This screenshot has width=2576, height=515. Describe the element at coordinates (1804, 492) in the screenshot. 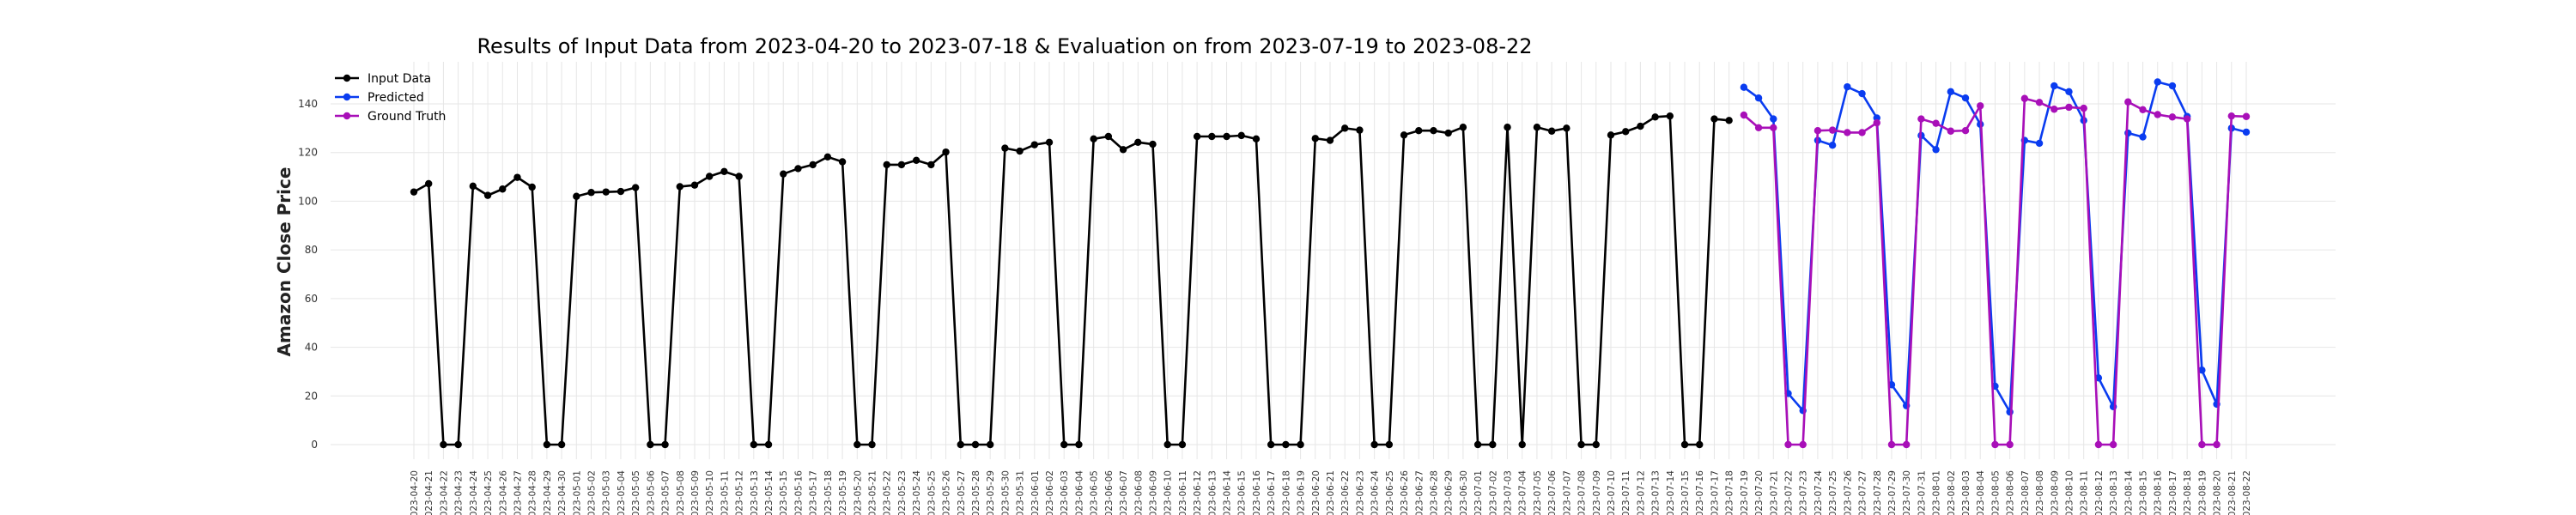

I see `x-tick-label: 2023-07-23` at that location.